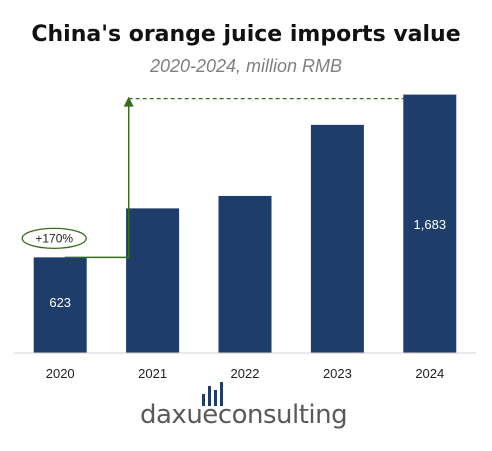  Describe the element at coordinates (245, 274) in the screenshot. I see `bar-2022` at that location.